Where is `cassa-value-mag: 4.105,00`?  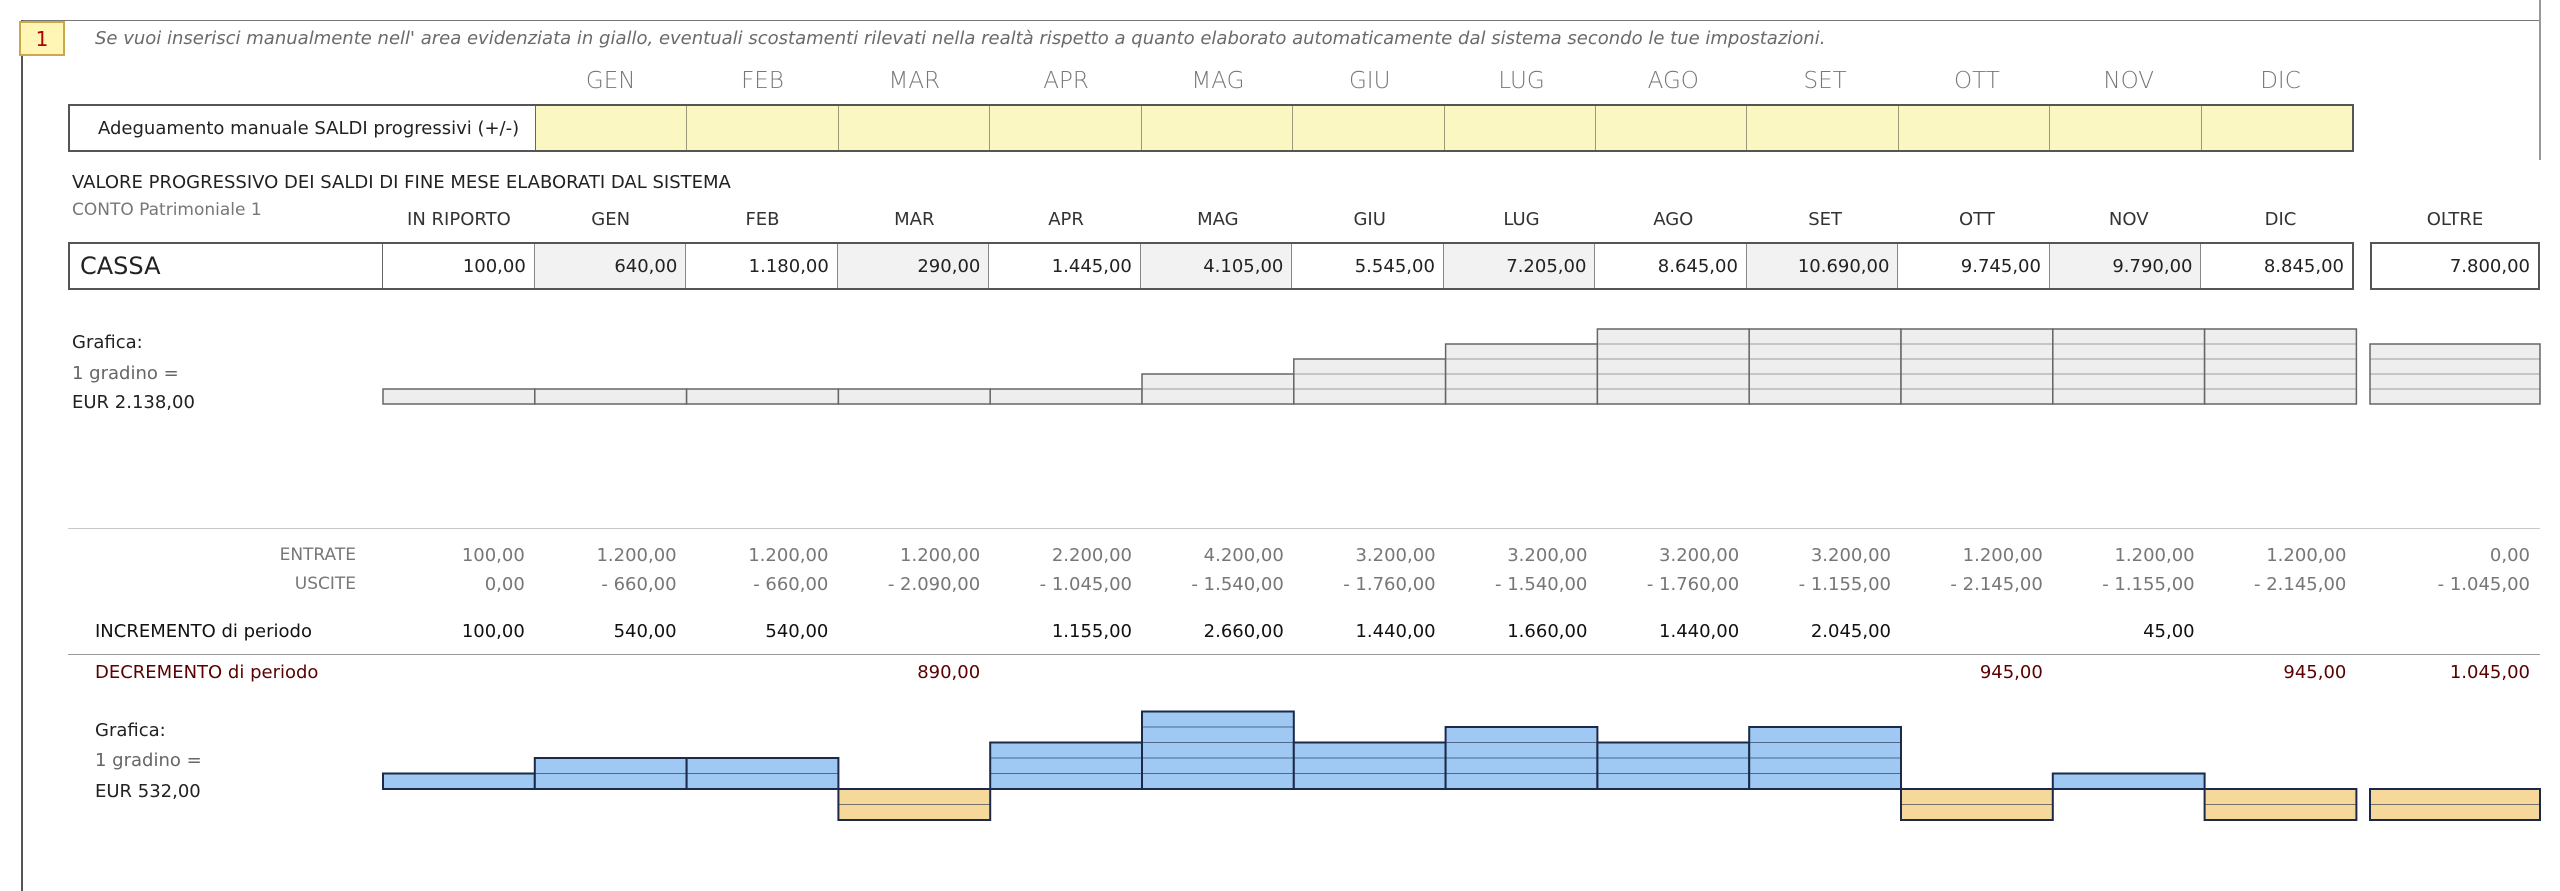 cassa-value-mag: 4.105,00 is located at coordinates (1216, 266).